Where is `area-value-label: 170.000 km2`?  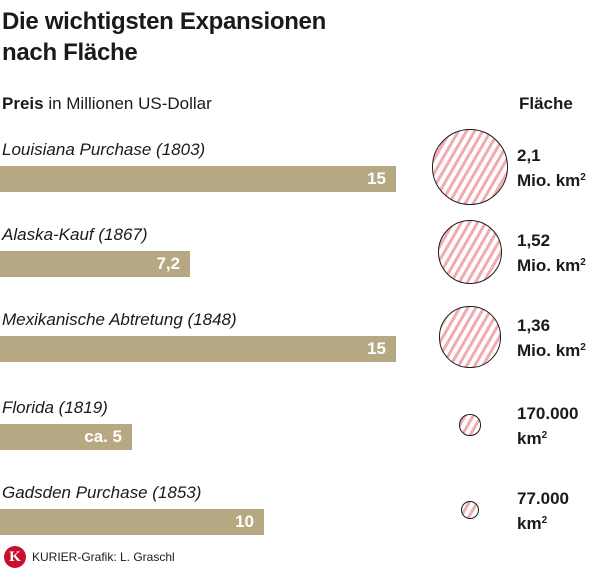
area-value-label: 170.000 km2 is located at coordinates (547, 426).